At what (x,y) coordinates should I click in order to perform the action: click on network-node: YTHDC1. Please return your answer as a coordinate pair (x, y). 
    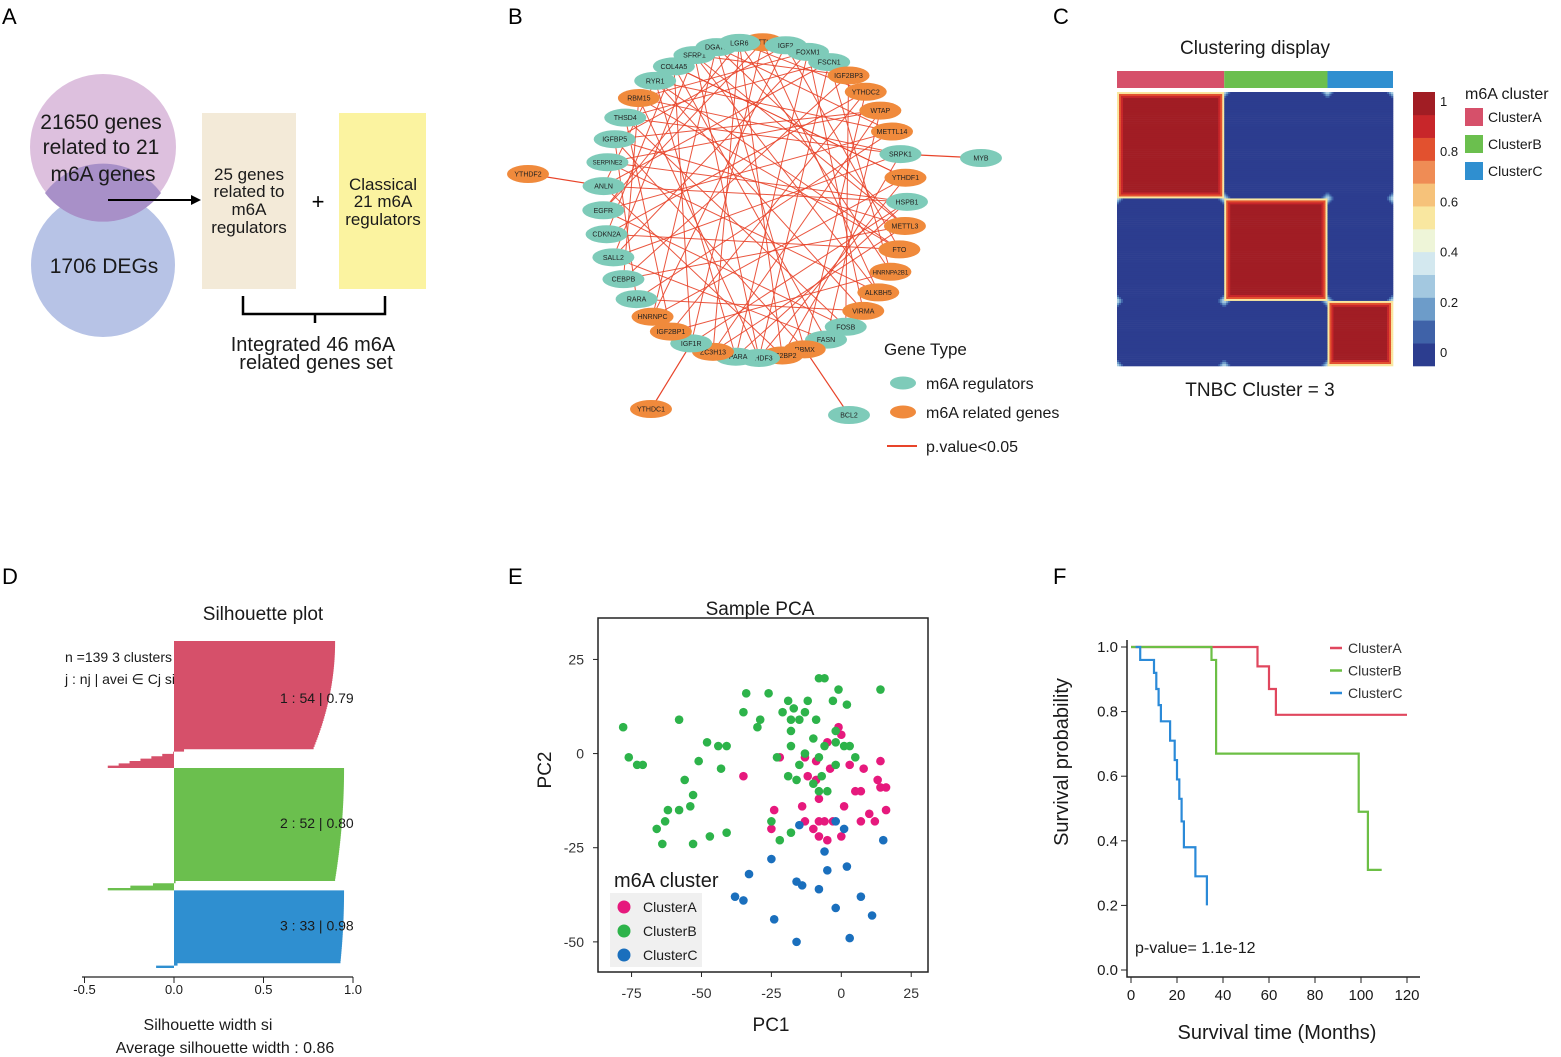
    Looking at the image, I should click on (651, 409).